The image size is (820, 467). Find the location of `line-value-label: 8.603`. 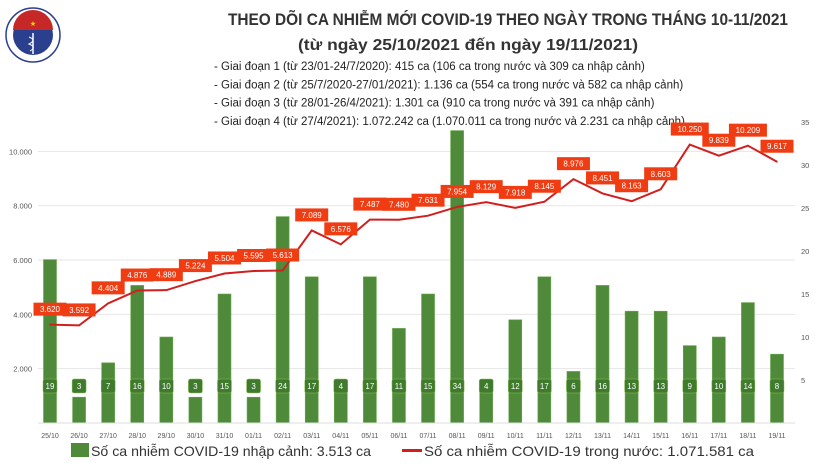

line-value-label: 8.603 is located at coordinates (661, 174).